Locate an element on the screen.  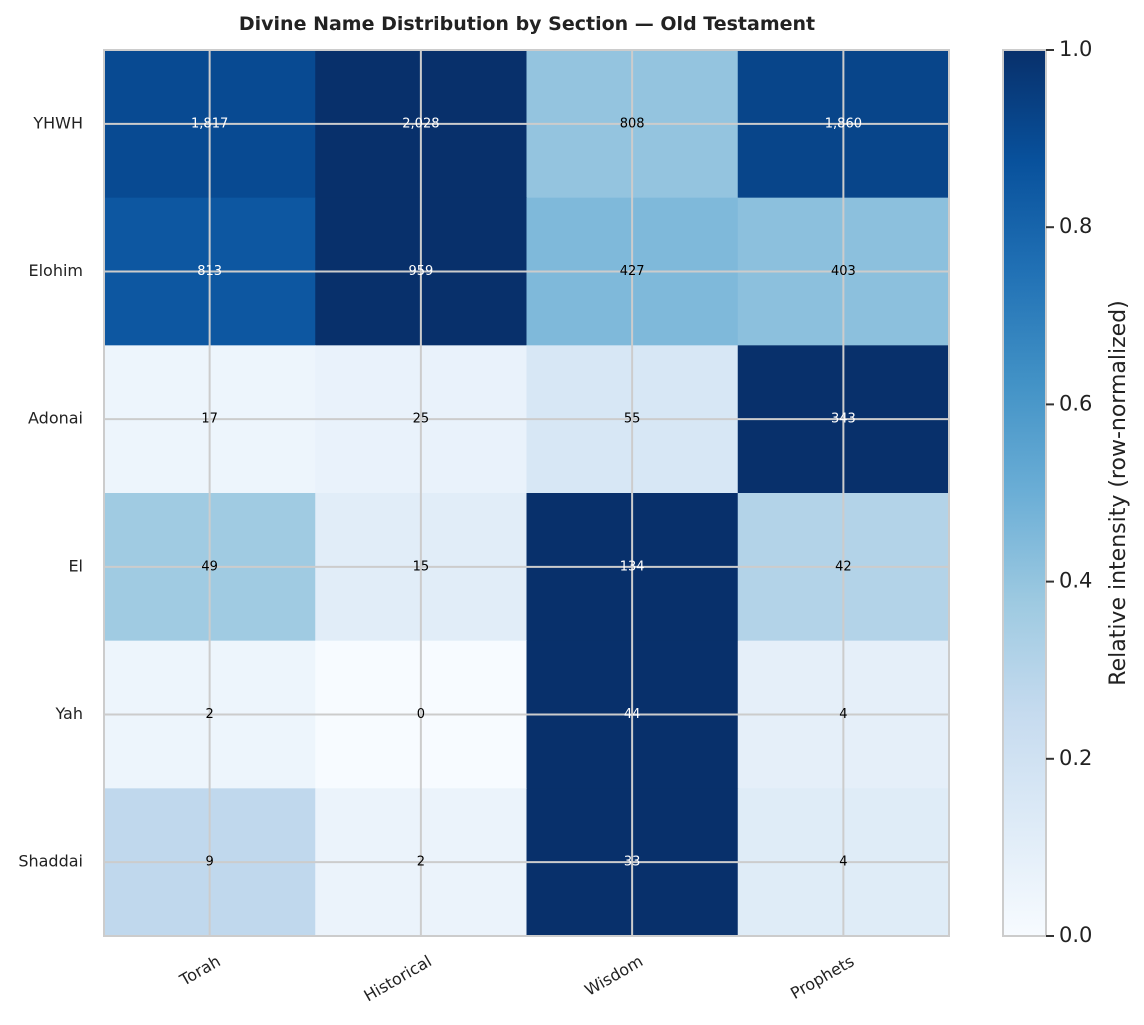
cell-value-label: 2,028 is located at coordinates (420, 123).